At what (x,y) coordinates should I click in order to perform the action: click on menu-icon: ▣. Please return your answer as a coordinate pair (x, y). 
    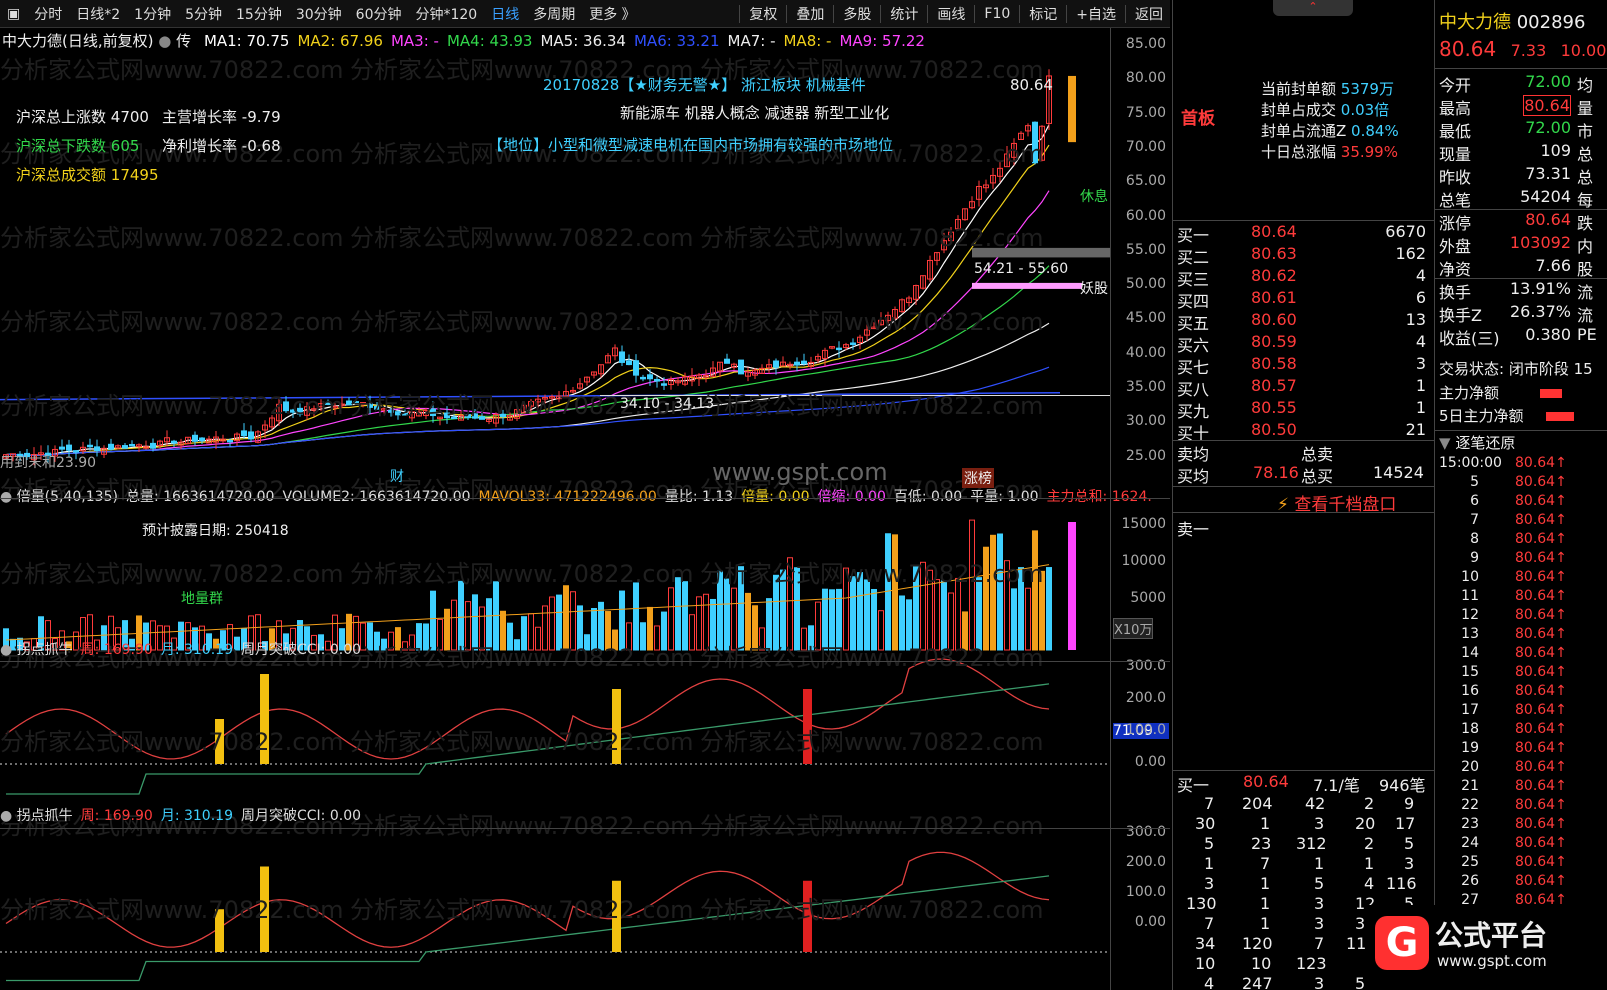
    Looking at the image, I should click on (14, 13).